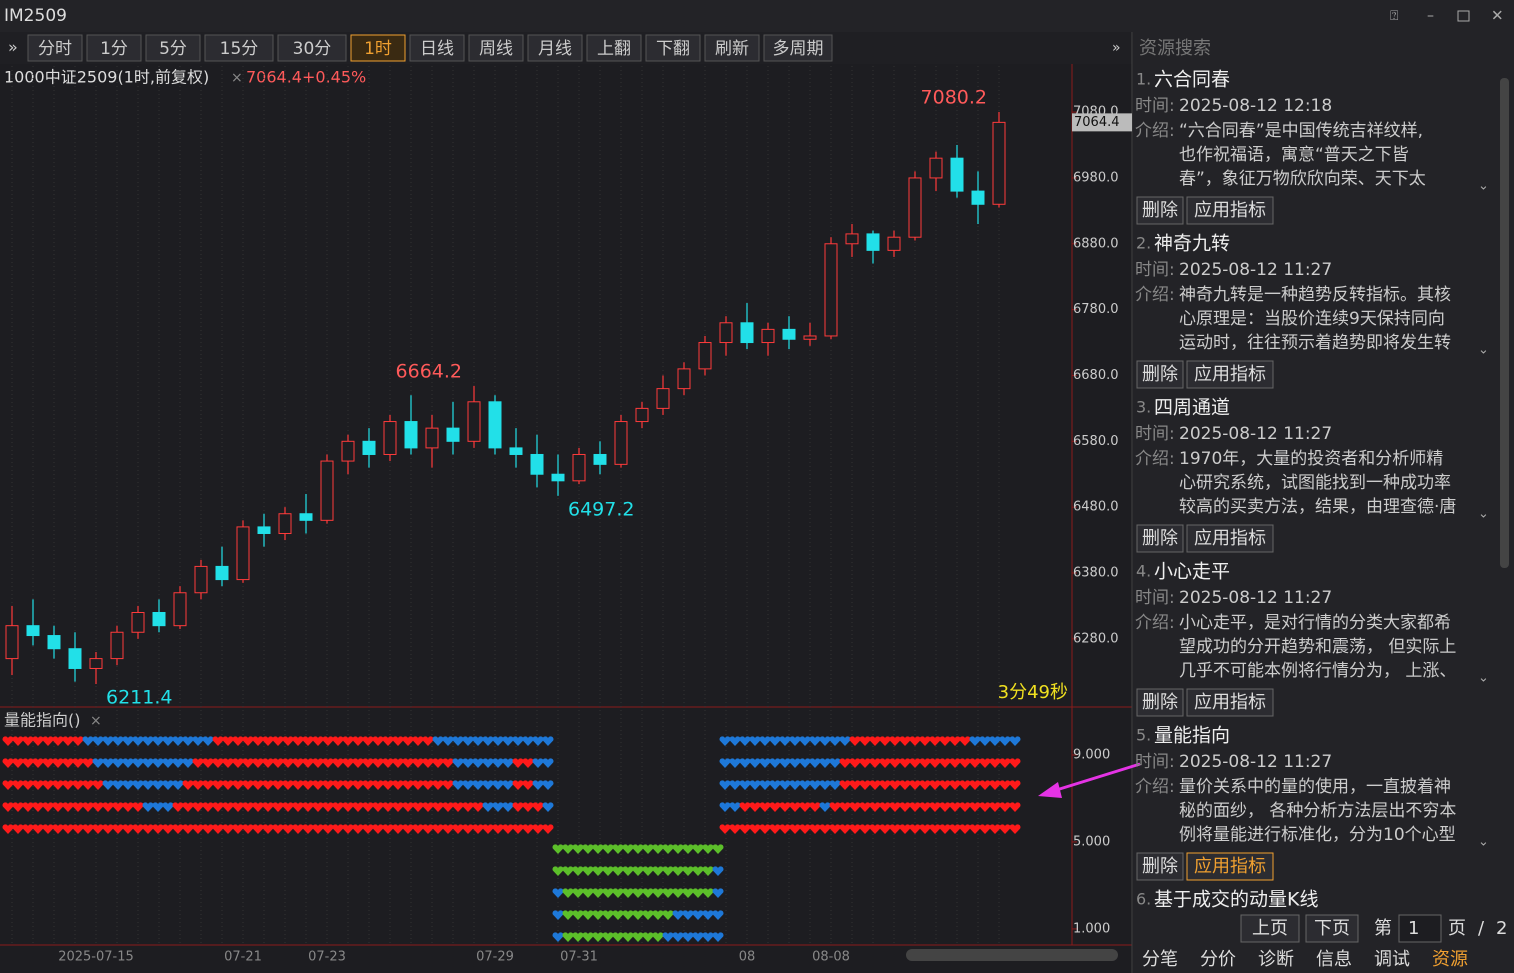  I want to click on toolbar-button-label: 刷新, so click(732, 49).